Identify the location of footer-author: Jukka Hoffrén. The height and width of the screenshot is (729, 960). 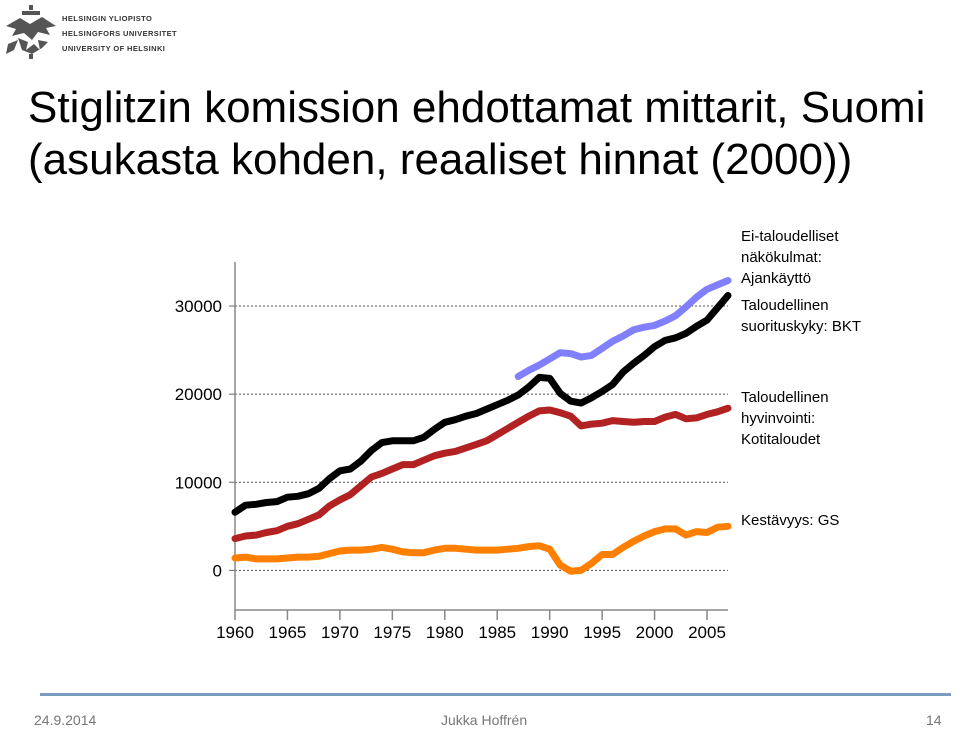
(484, 720).